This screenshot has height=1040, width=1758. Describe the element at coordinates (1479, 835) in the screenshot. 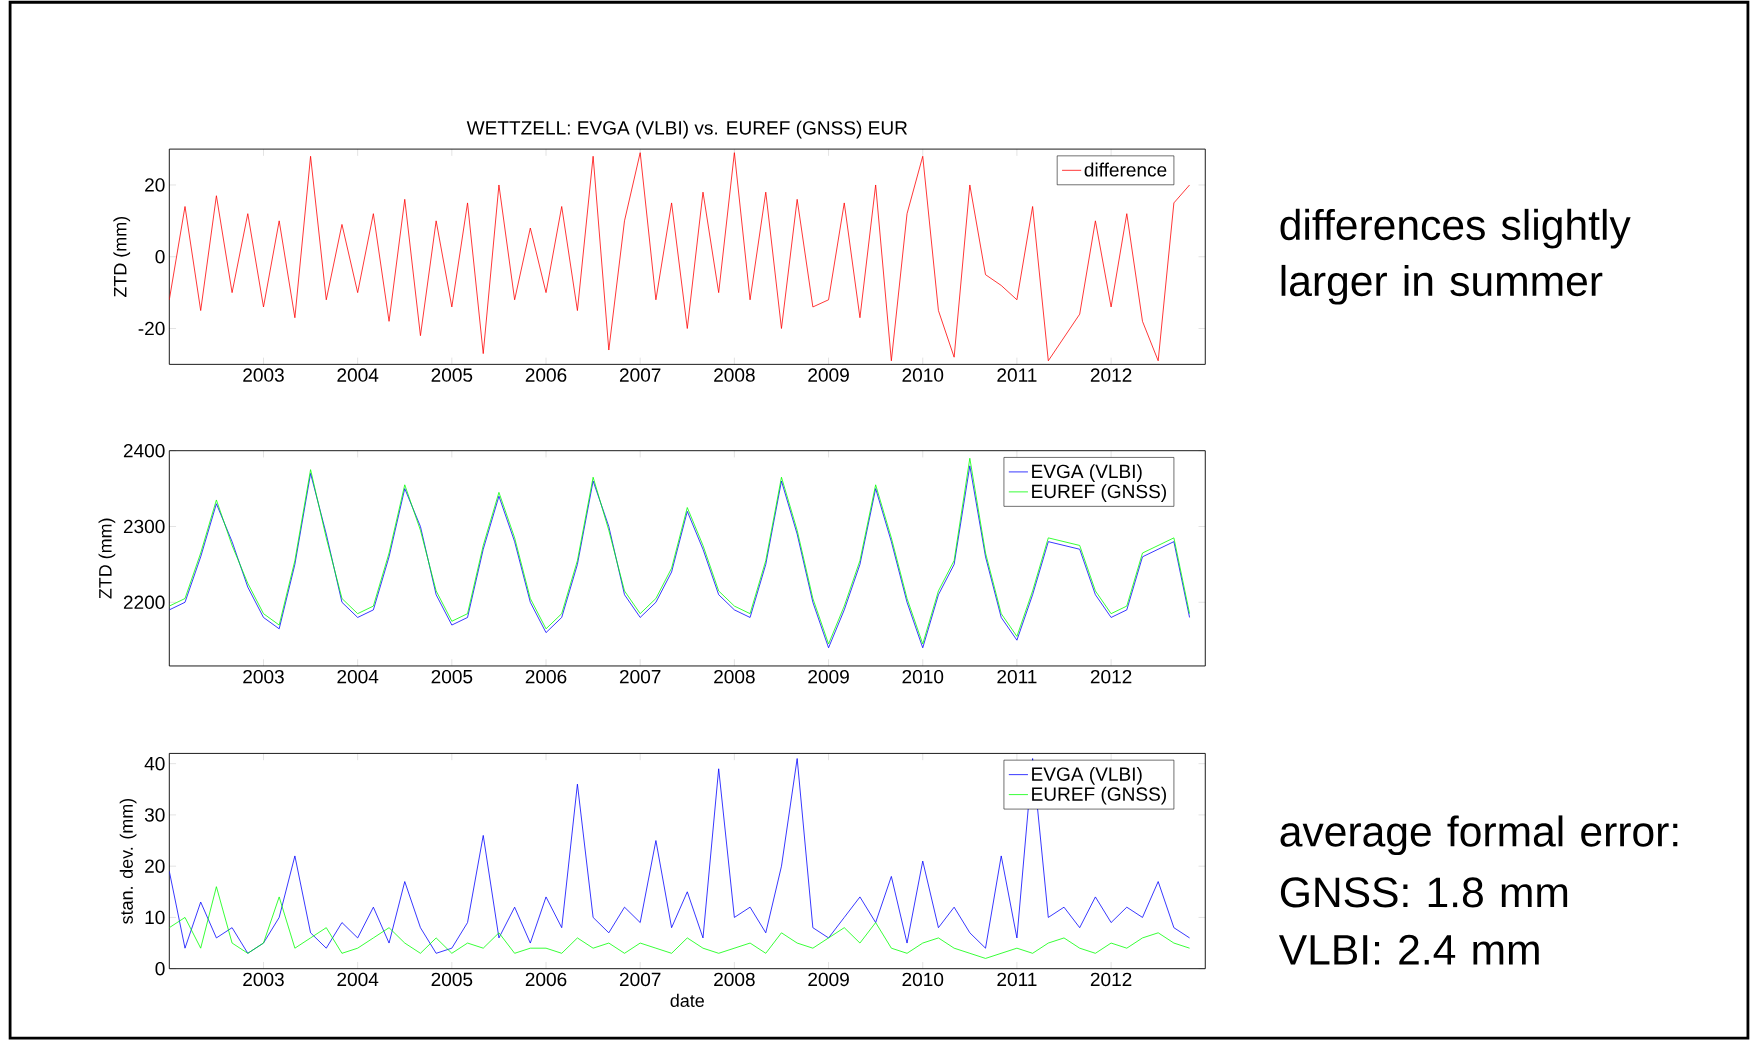

I see `text: average formal error:` at that location.